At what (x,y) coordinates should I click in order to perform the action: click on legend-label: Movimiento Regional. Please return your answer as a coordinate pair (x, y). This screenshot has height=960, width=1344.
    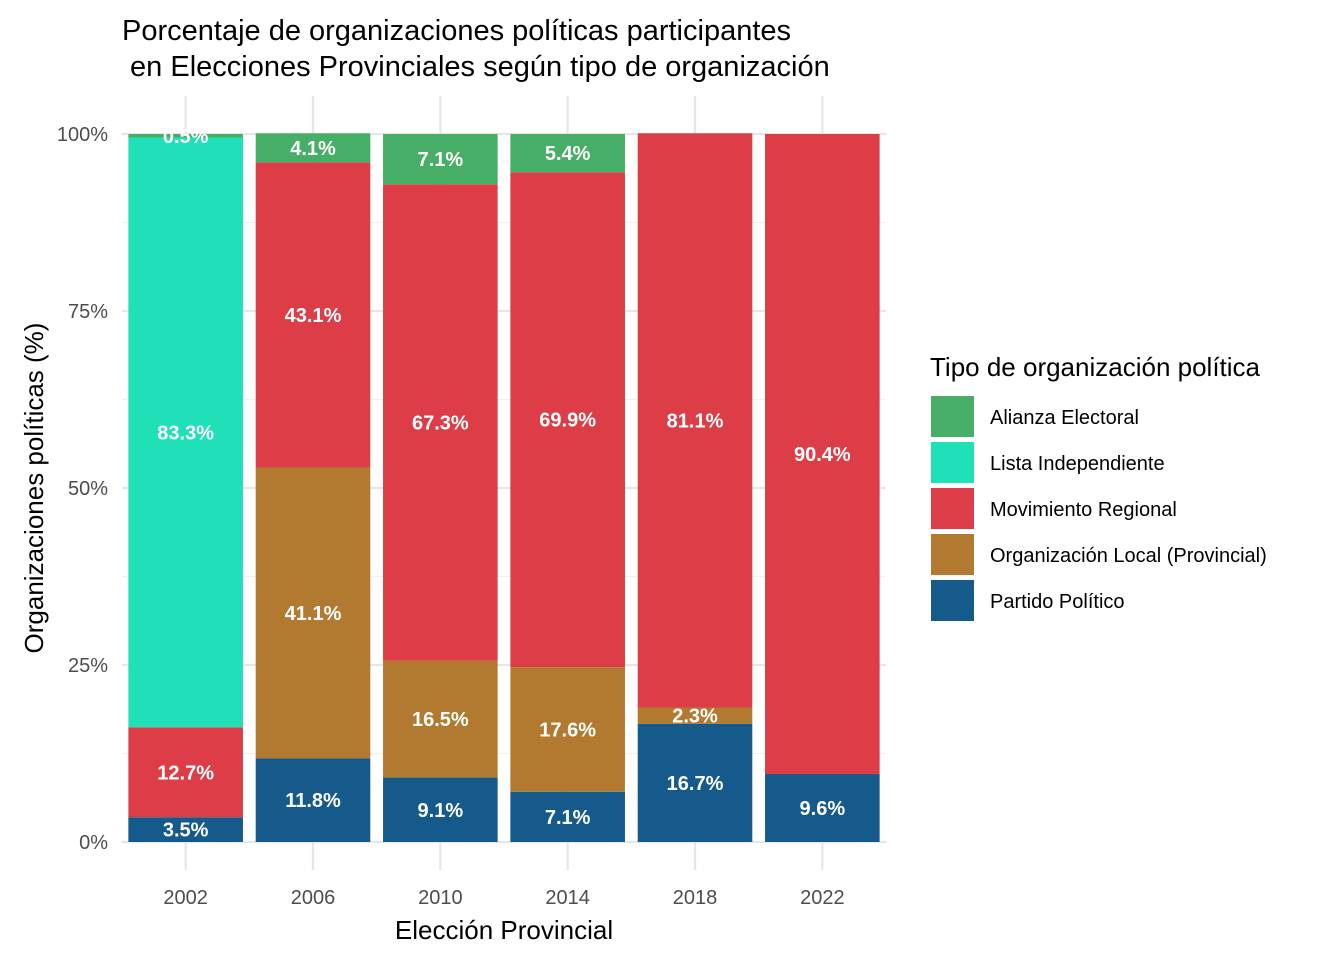
    Looking at the image, I should click on (1083, 510).